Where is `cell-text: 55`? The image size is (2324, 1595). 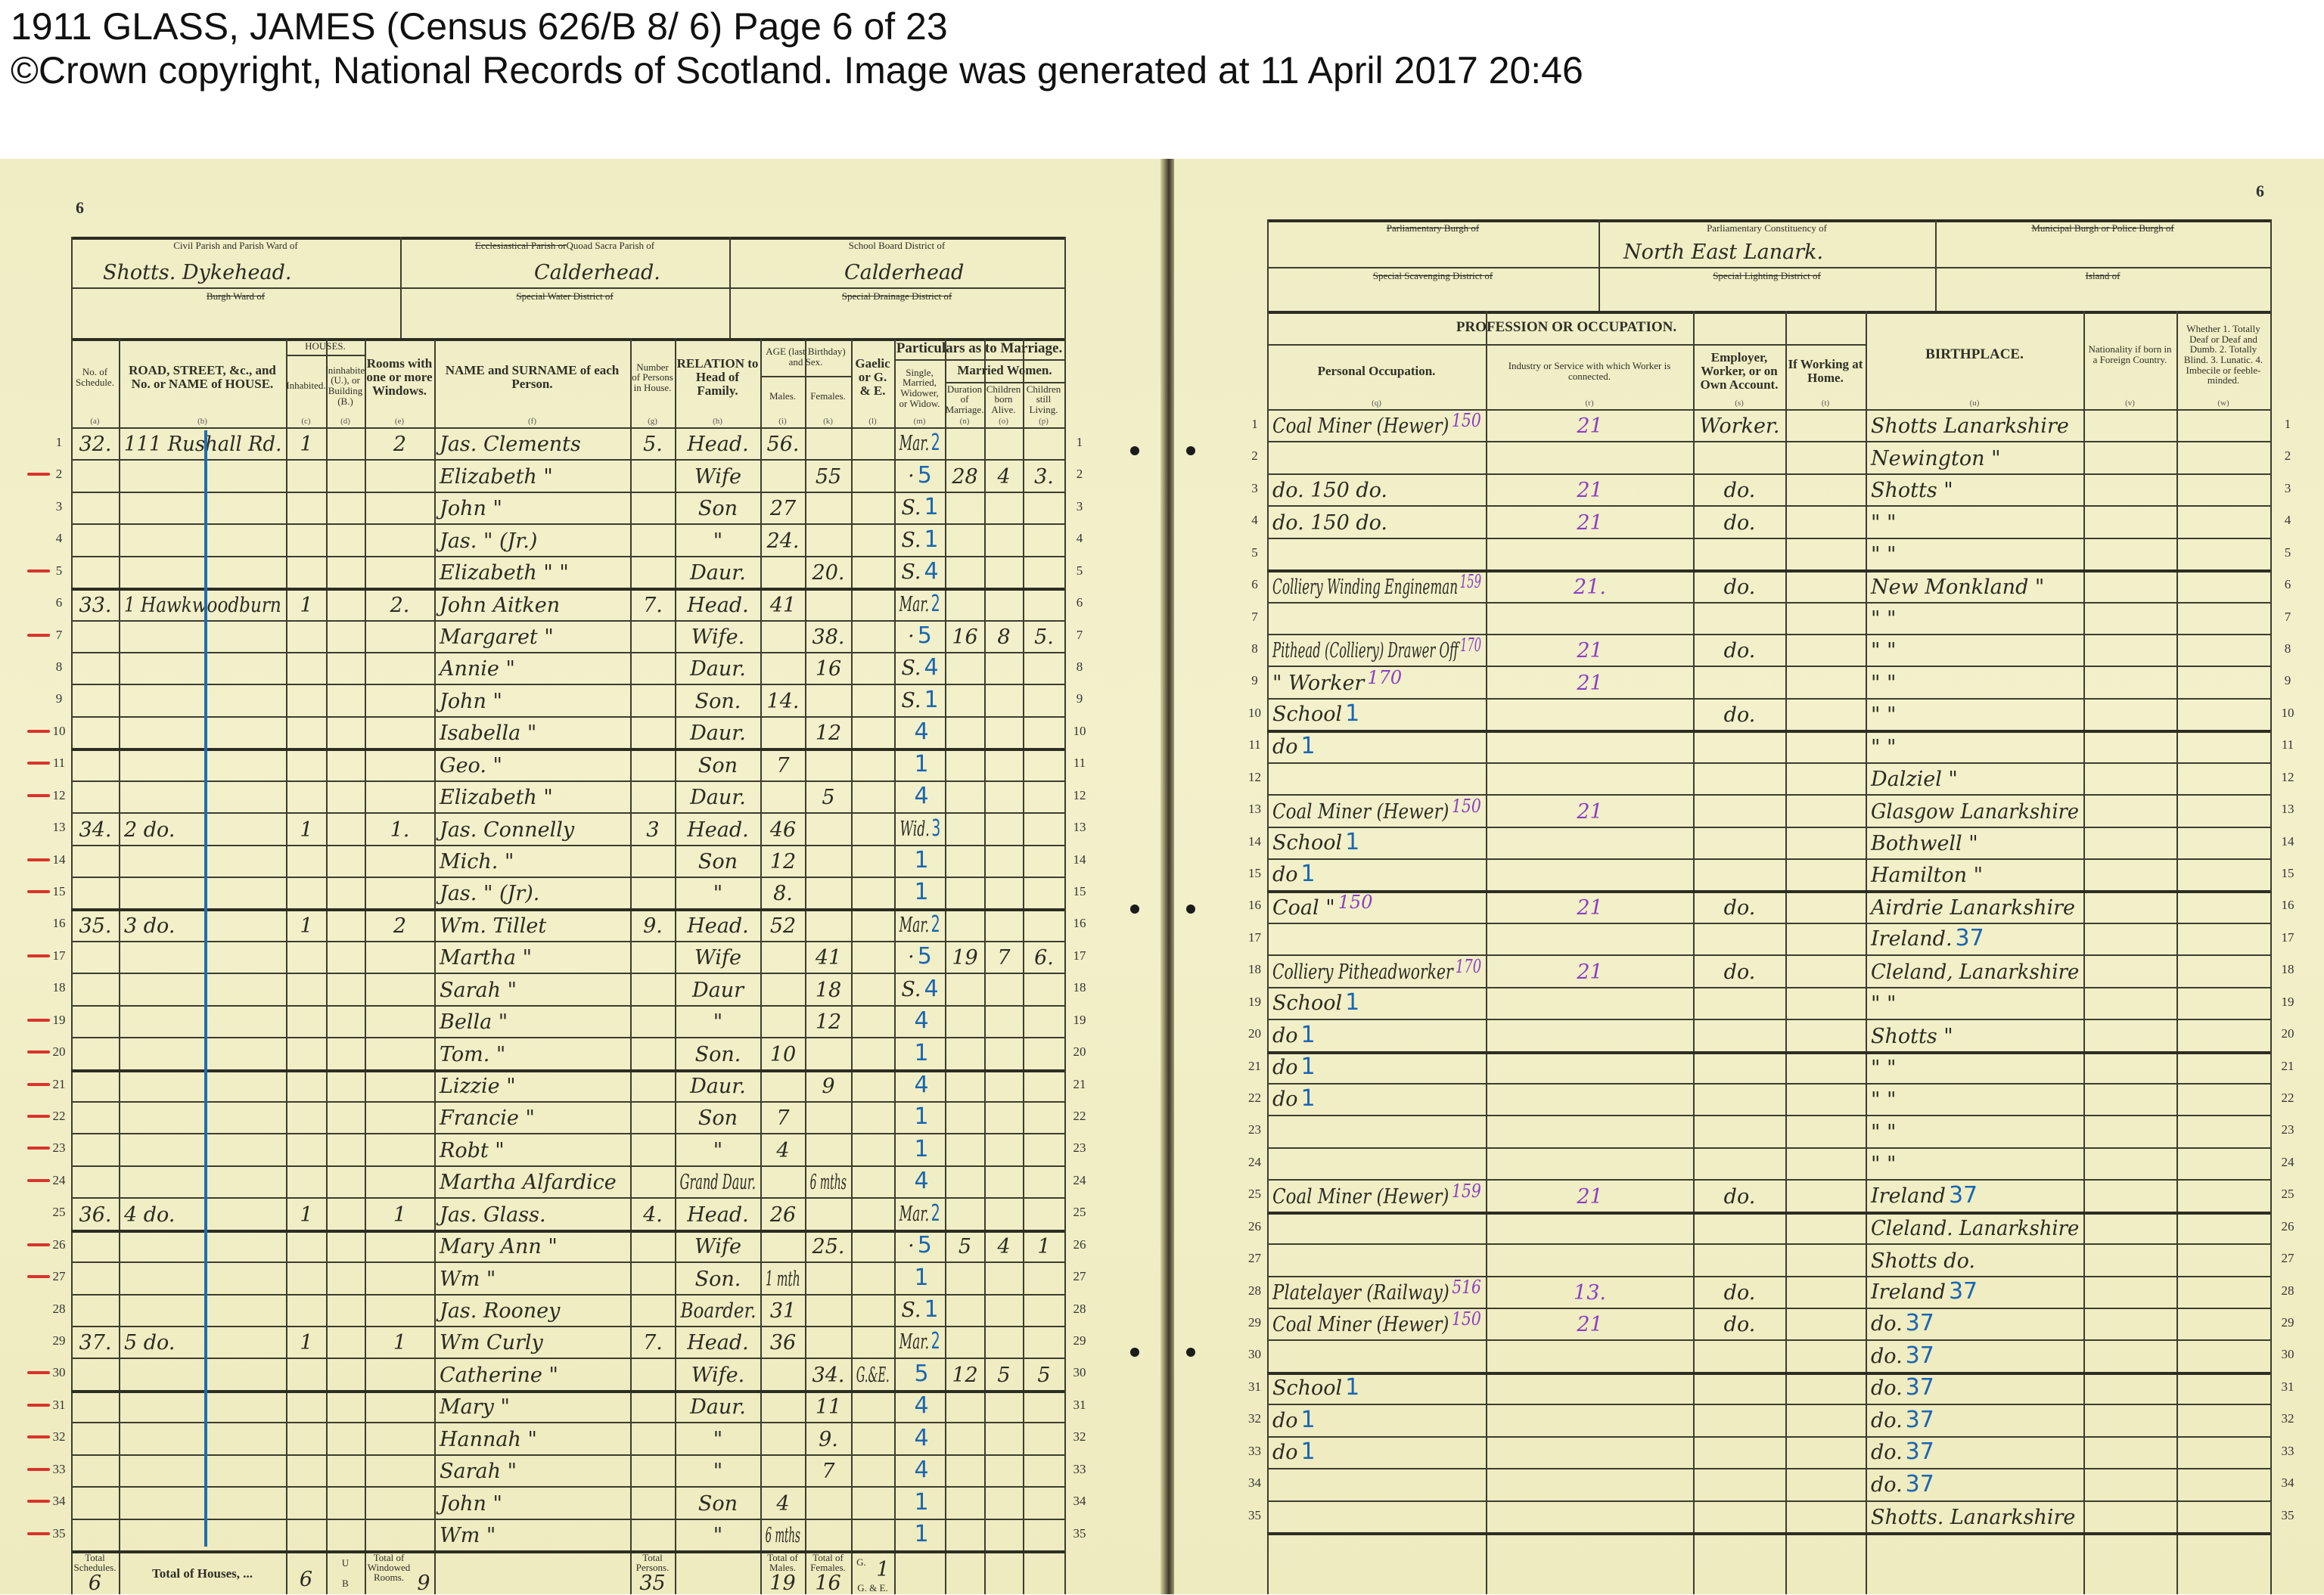 cell-text: 55 is located at coordinates (828, 477).